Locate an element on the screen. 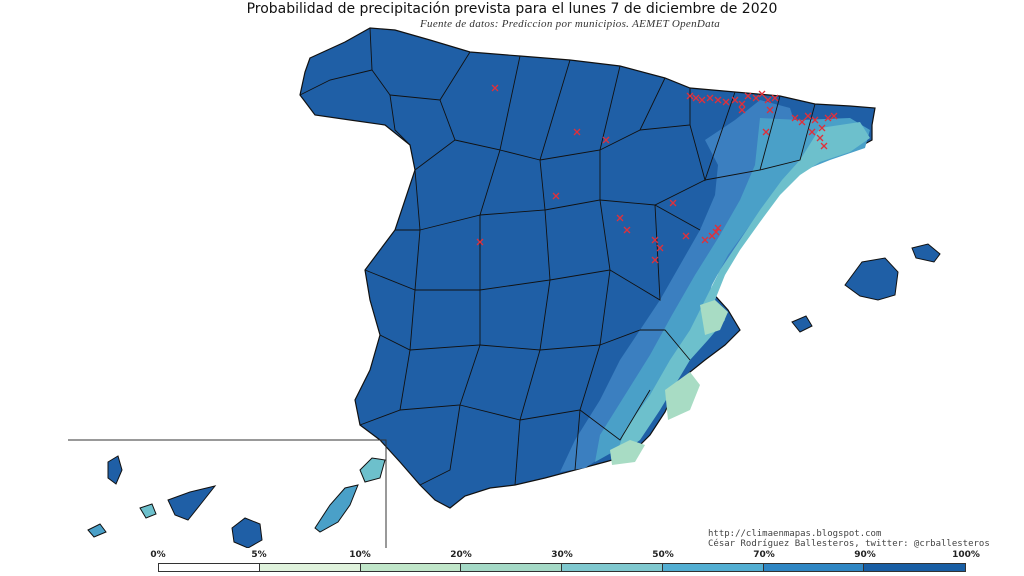 This screenshot has height=576, width=1024. color-legend: 0% 5% 10% 20% 30% 50% 70% 90% 100% is located at coordinates (512, 563).